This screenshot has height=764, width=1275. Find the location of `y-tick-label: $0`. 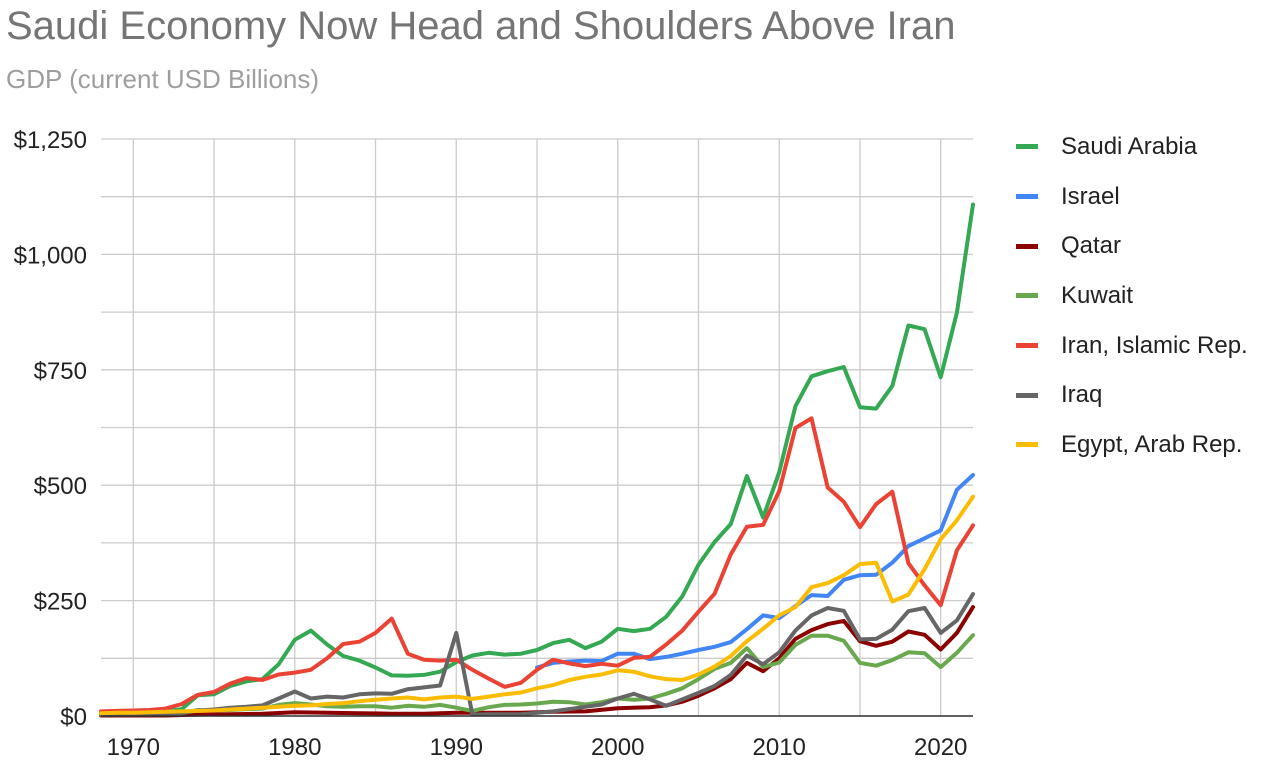

y-tick-label: $0 is located at coordinates (73, 717).